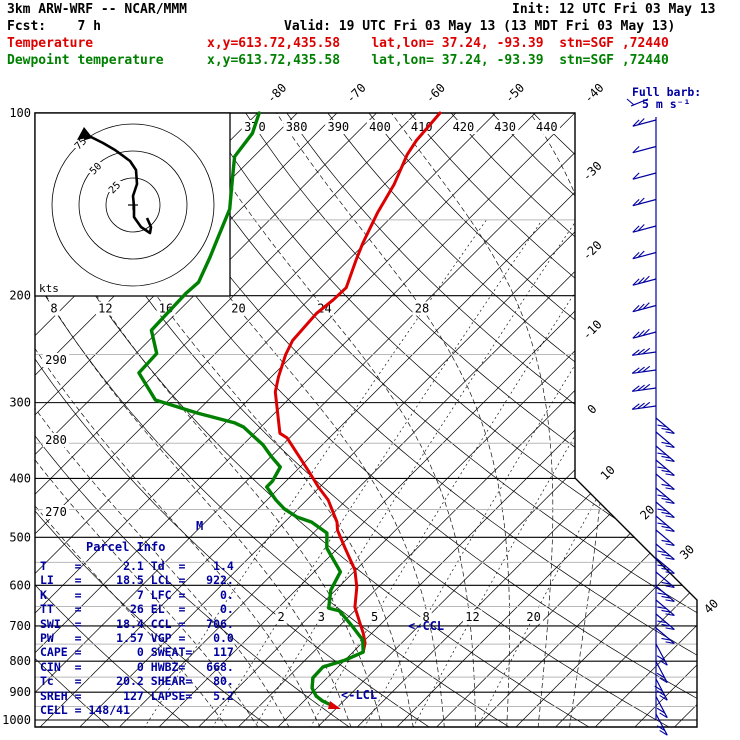  Describe the element at coordinates (50, 43) in the screenshot. I see `temperature-legend-label: Temperature` at that location.